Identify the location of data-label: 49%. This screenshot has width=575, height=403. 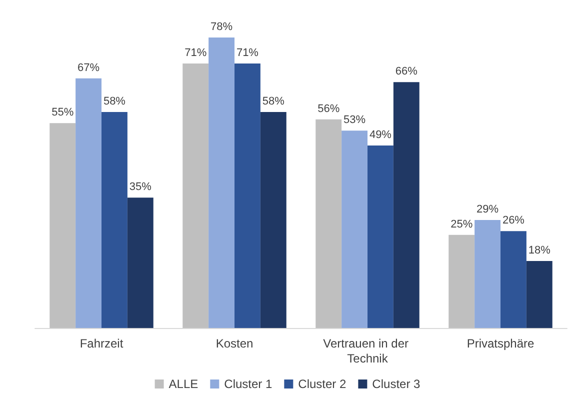
(380, 134).